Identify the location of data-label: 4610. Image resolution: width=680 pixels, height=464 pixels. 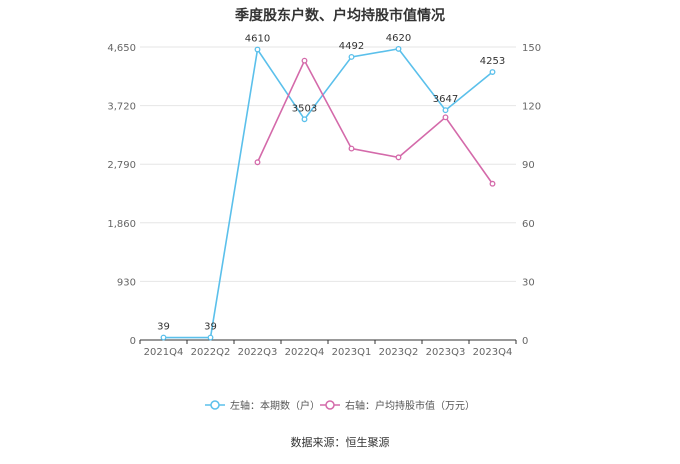
(257, 39).